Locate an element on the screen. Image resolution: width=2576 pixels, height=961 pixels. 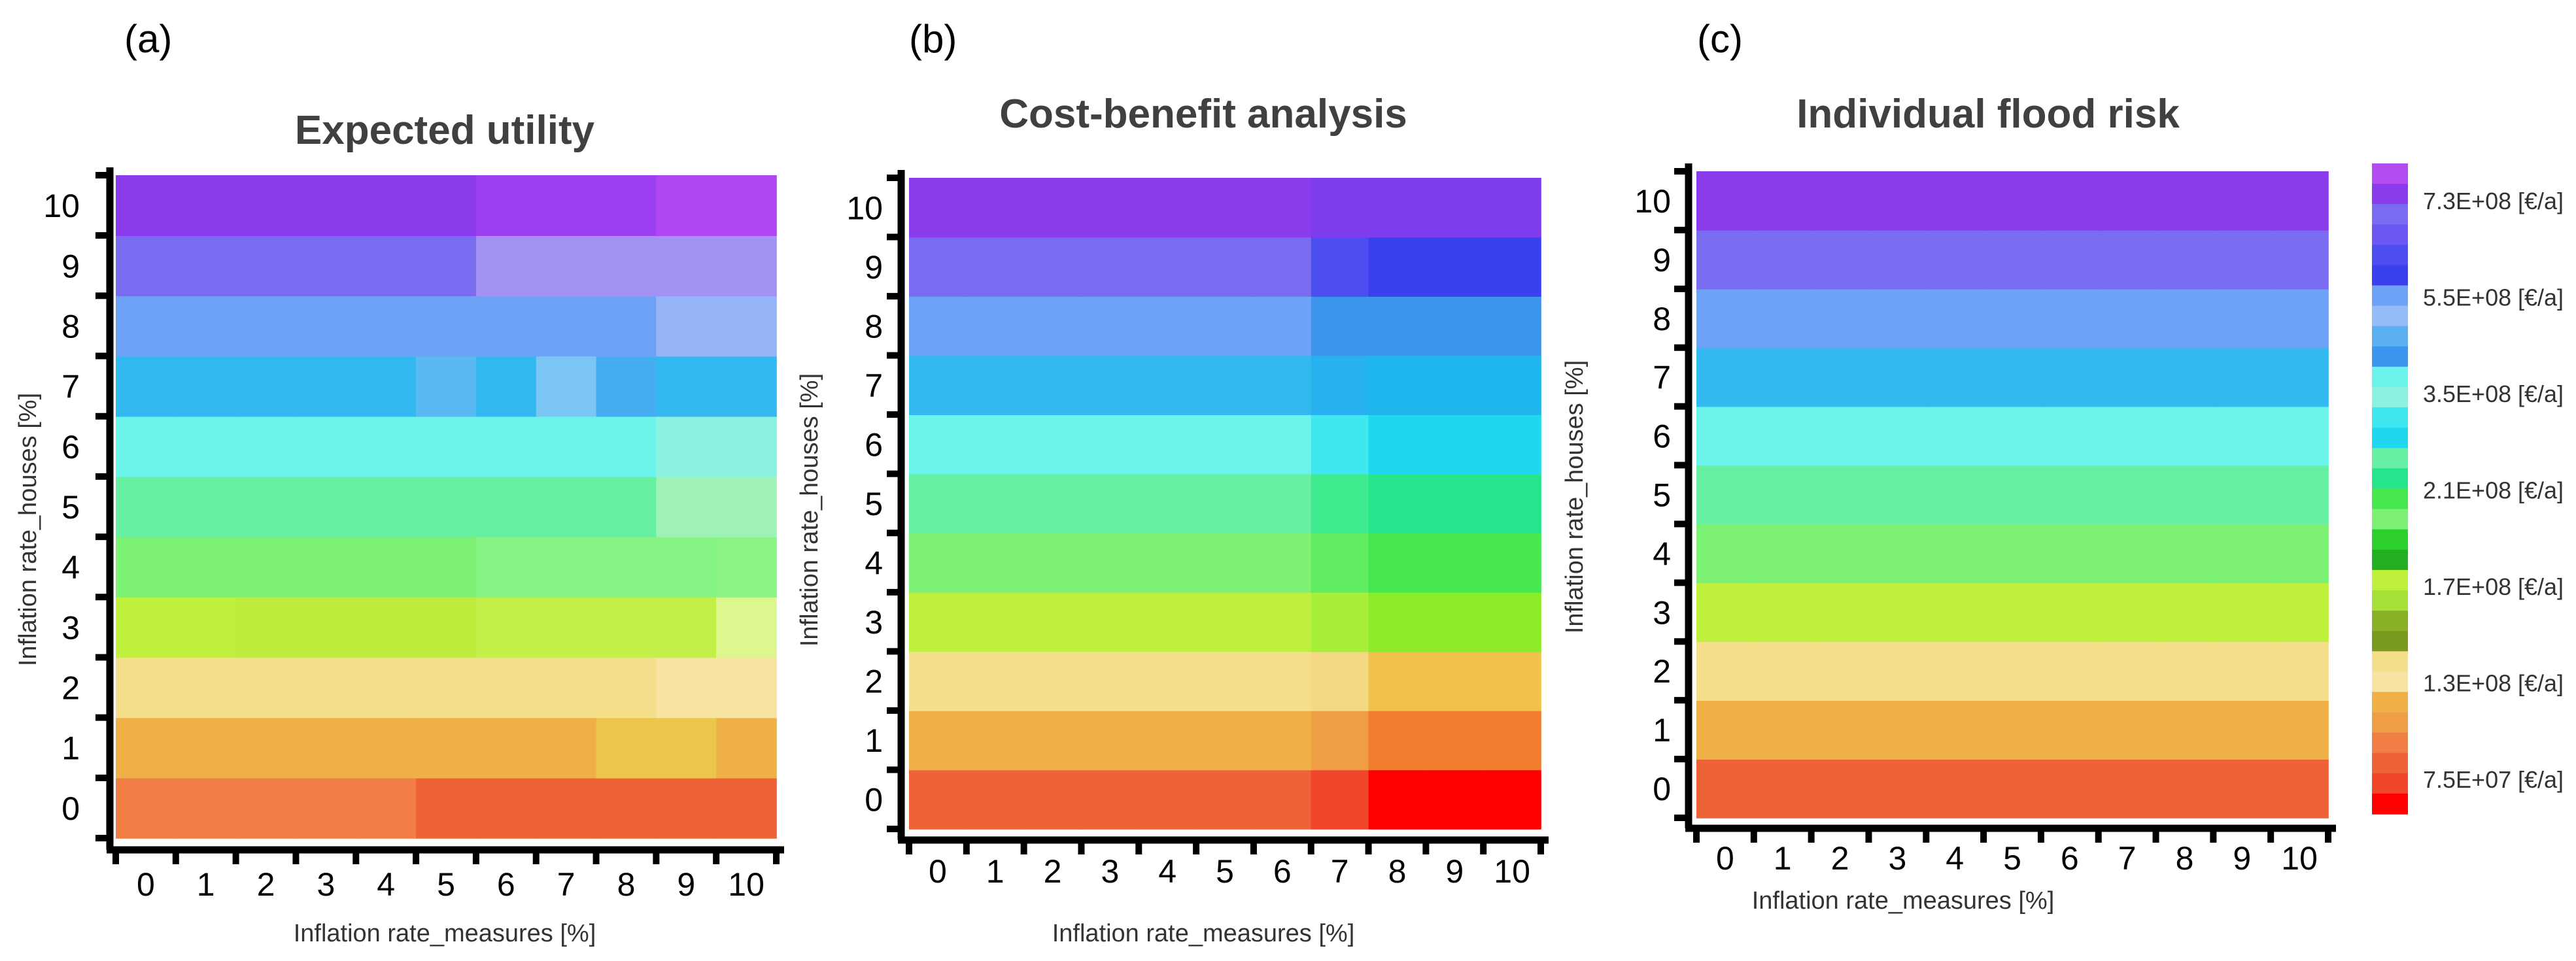
y-tick-label: 7 is located at coordinates (874, 385).